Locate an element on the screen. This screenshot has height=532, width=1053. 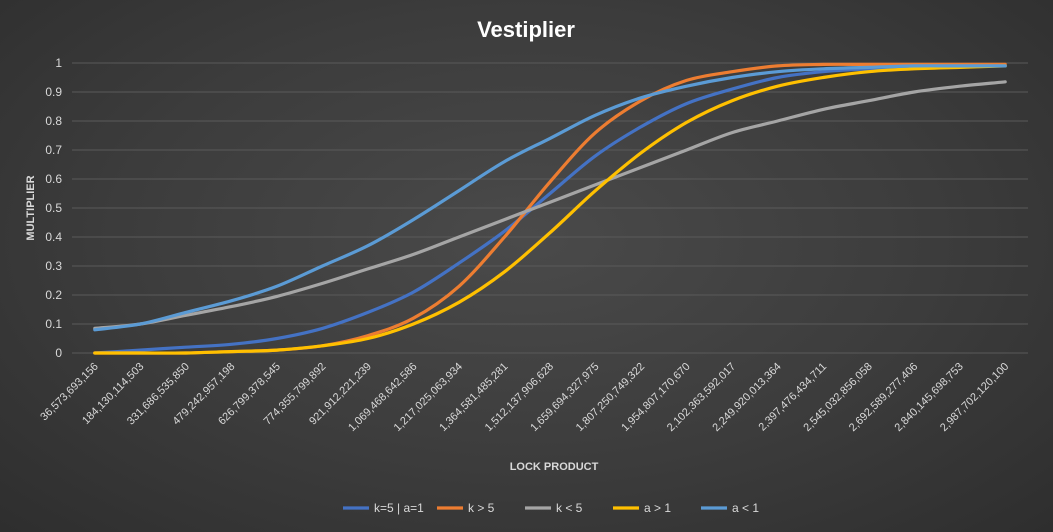
legend: k=5 | a=1 k > 5 k < 5 a > 1 a < 1 is located at coordinates (551, 508).